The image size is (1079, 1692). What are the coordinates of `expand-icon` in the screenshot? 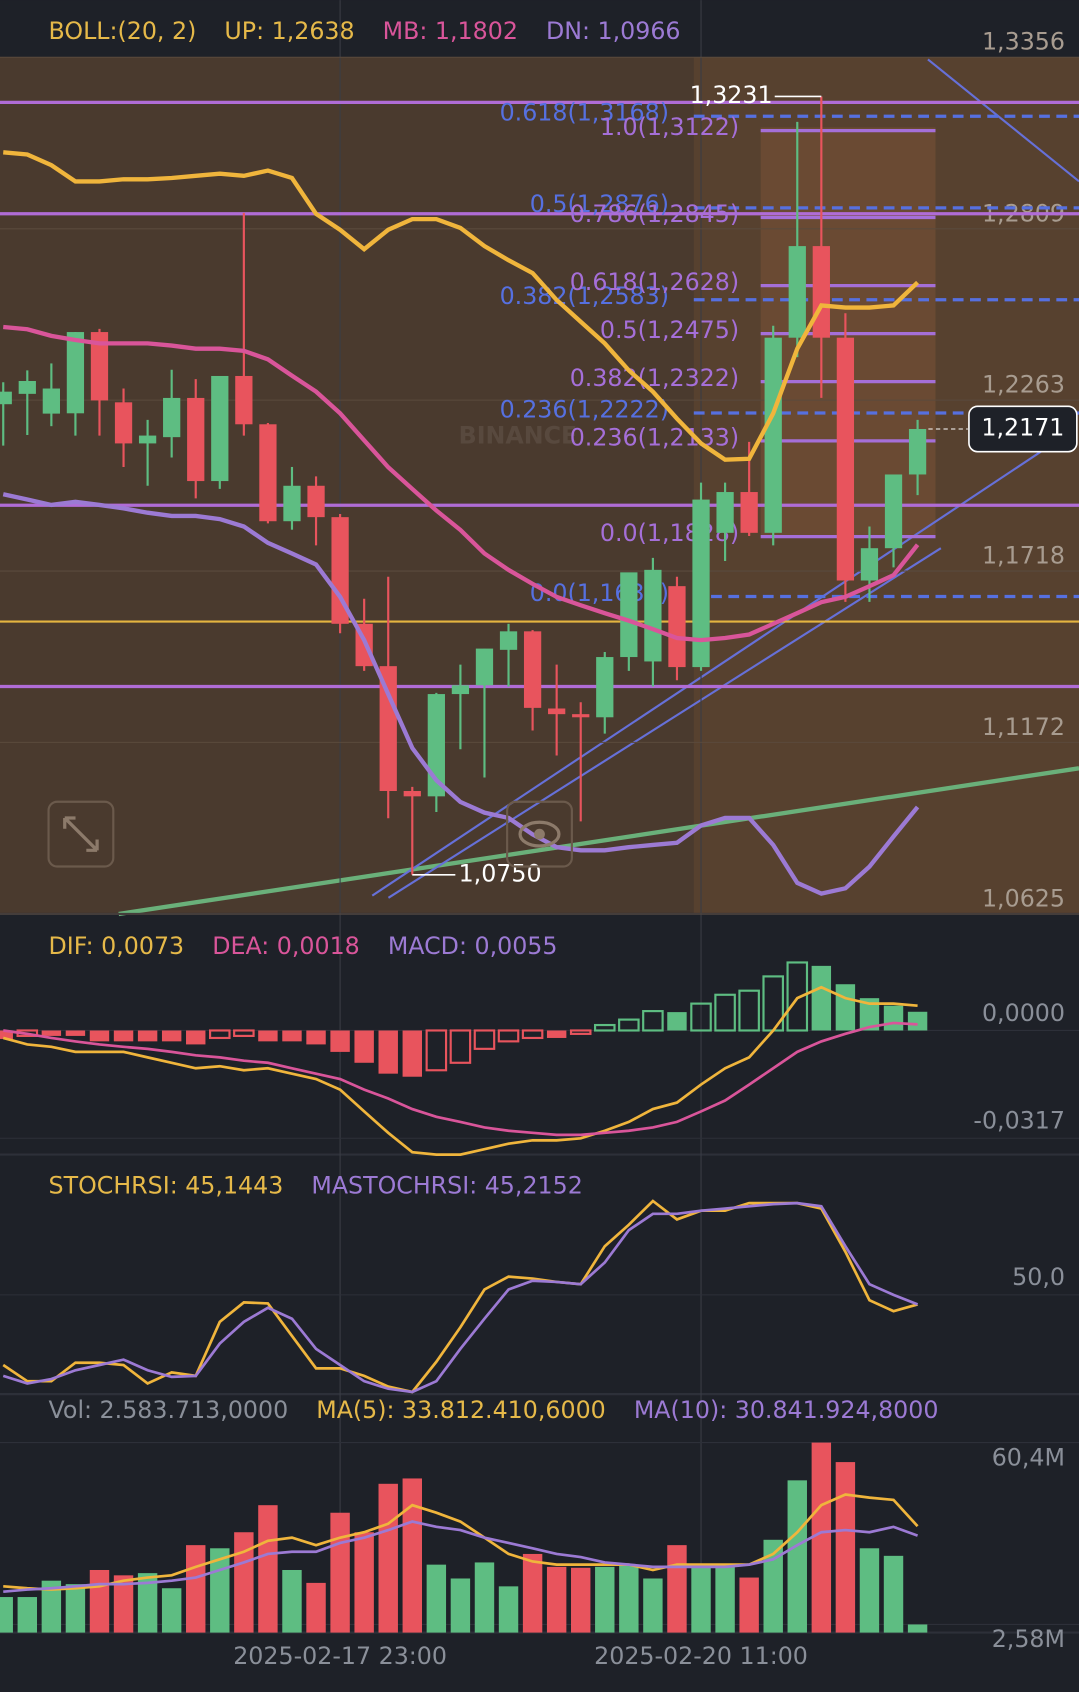 It's located at (81, 834).